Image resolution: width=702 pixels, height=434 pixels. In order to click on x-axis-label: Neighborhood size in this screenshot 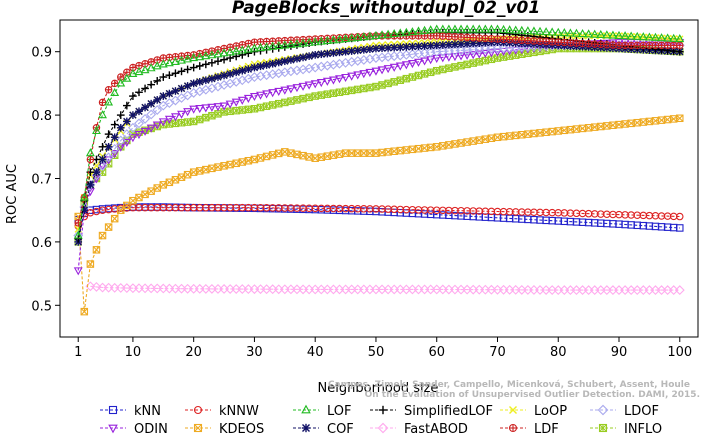, I will do `click(378, 388)`.